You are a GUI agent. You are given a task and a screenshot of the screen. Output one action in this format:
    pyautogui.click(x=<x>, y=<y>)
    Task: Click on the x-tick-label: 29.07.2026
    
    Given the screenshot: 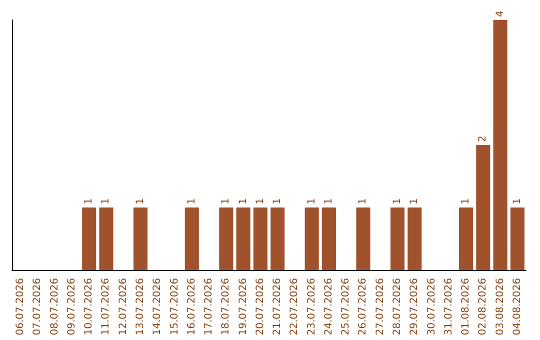 What is the action you would take?
    pyautogui.click(x=414, y=307)
    